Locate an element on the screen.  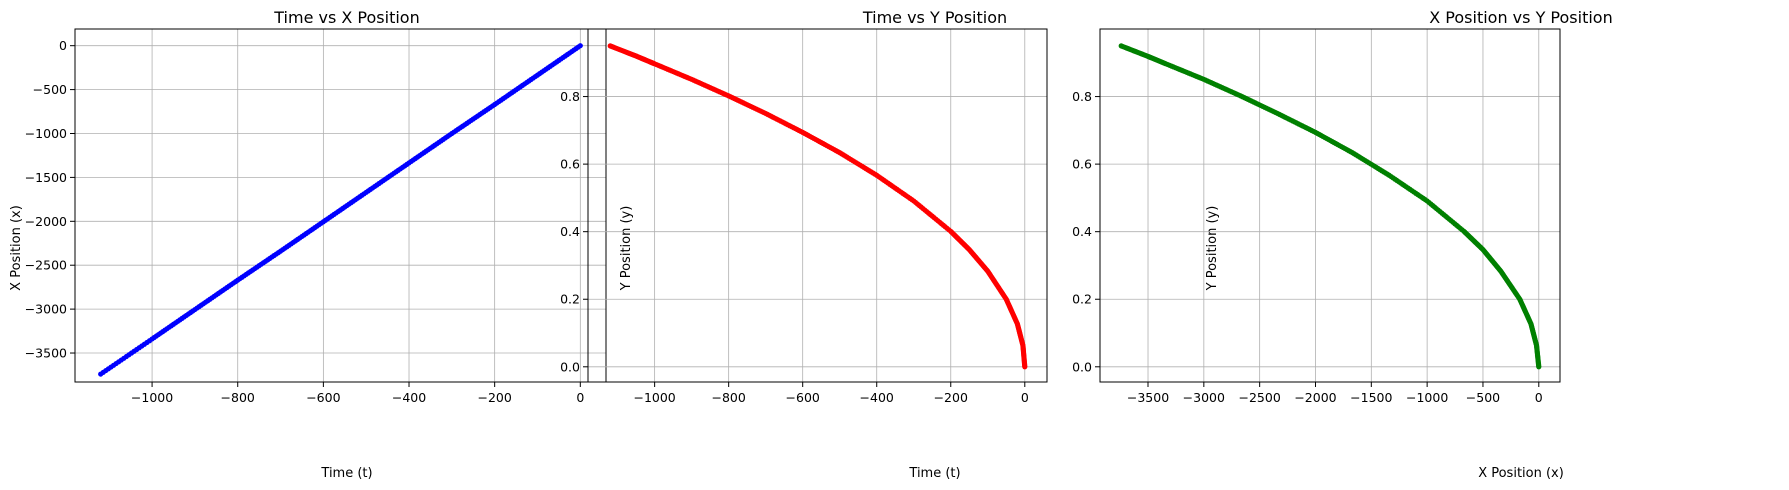
x-tick-label: −3000 is located at coordinates (1204, 397).